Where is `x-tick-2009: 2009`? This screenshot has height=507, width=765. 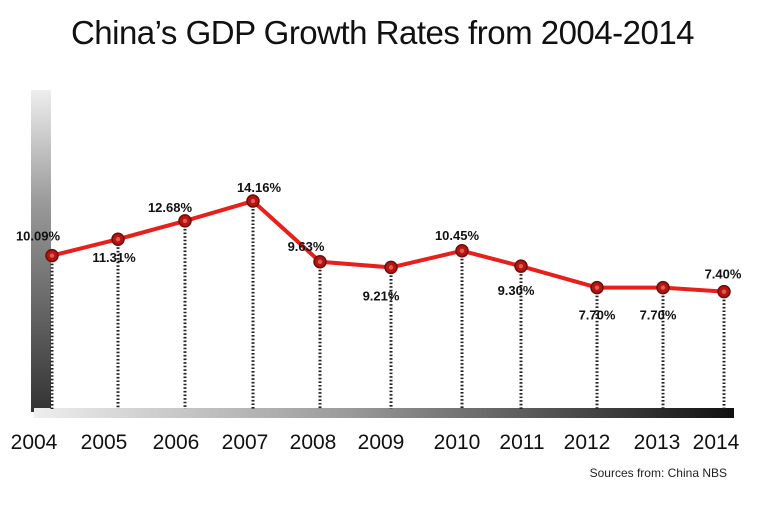
x-tick-2009: 2009 is located at coordinates (381, 442).